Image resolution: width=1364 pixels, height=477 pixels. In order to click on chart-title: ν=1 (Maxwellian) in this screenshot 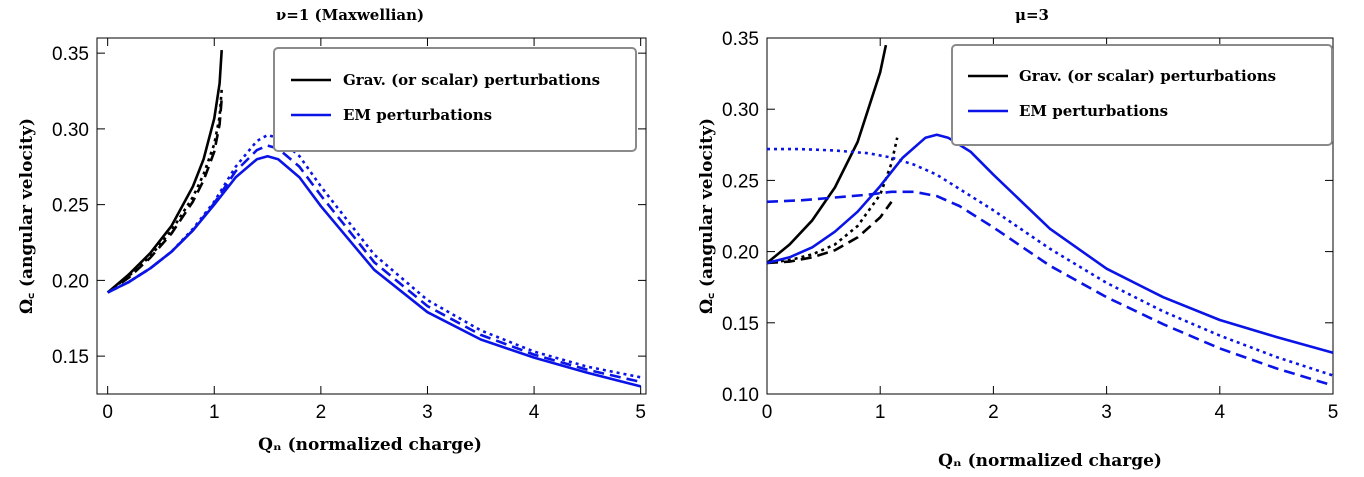, I will do `click(350, 15)`.